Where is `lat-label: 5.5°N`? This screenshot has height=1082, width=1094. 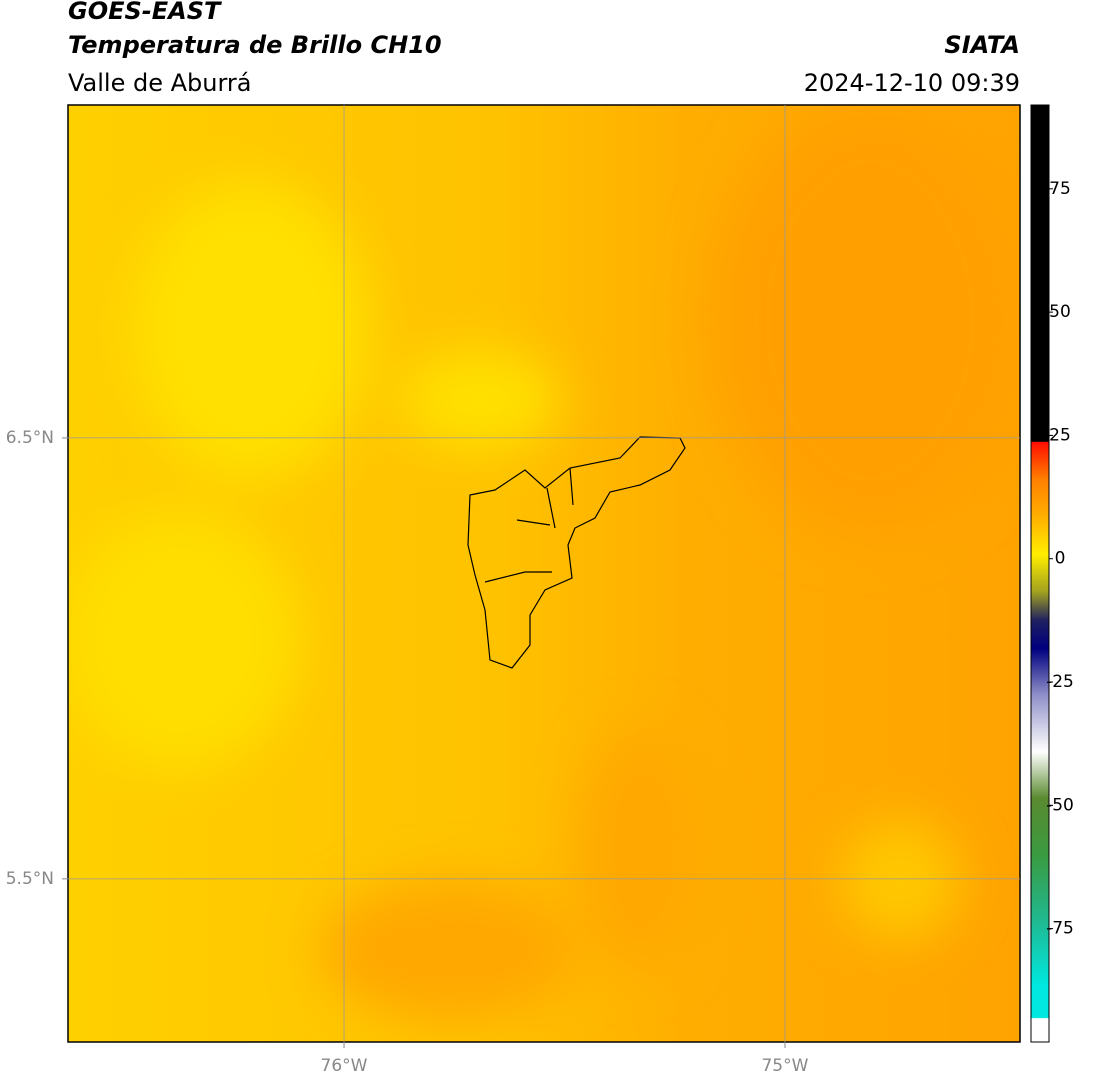
lat-label: 5.5°N is located at coordinates (30, 879).